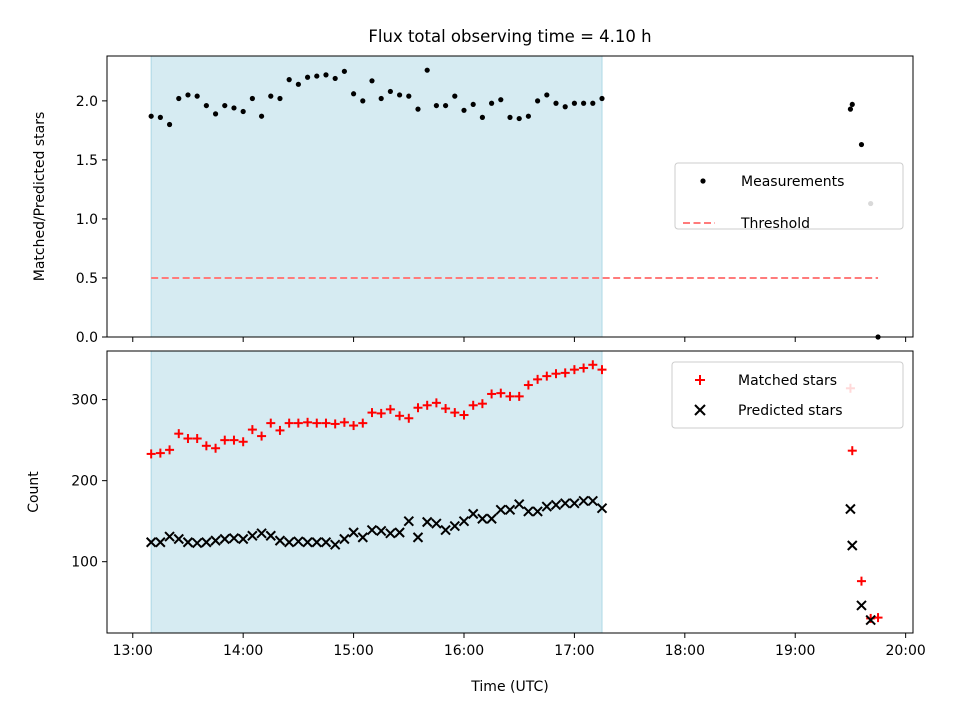 The width and height of the screenshot is (960, 720). I want to click on x-tick-label: 16:00, so click(464, 651).